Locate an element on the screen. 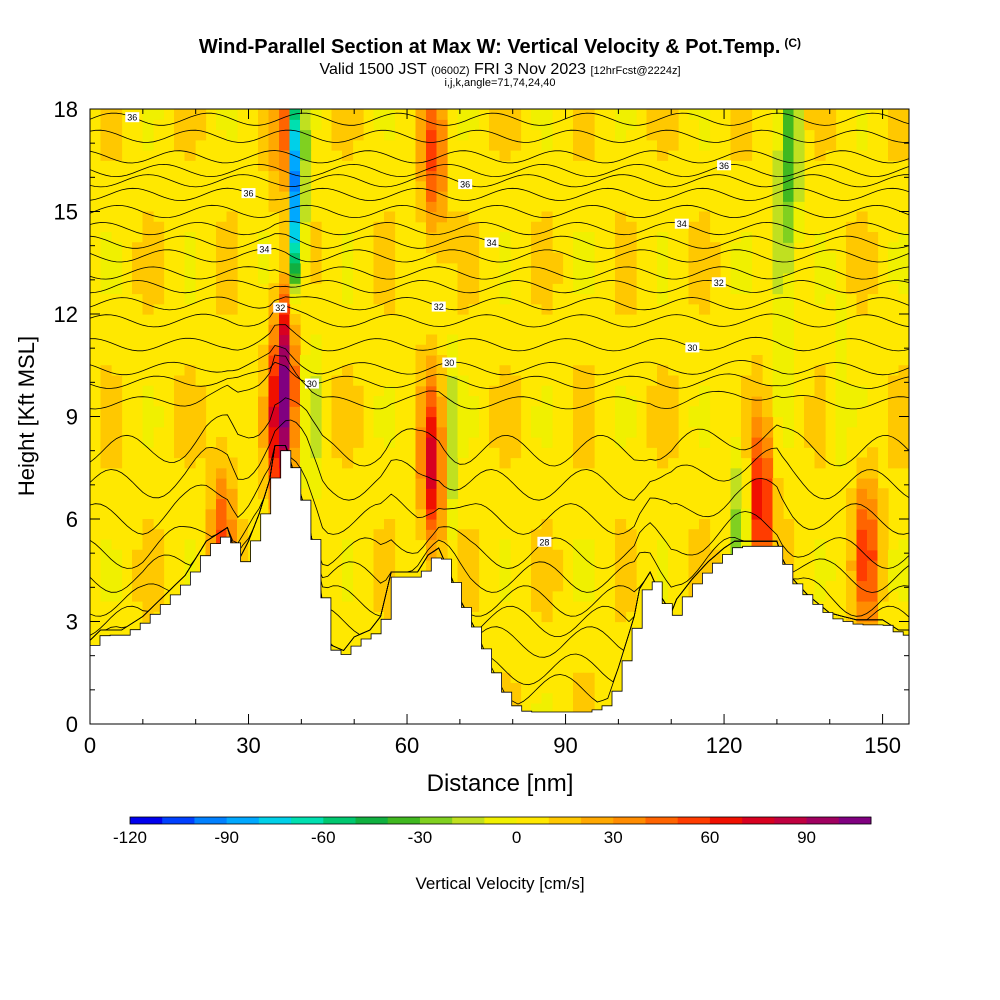 The image size is (1000, 1000). valid-date: FRI 3 Nov 2023 is located at coordinates (530, 69).